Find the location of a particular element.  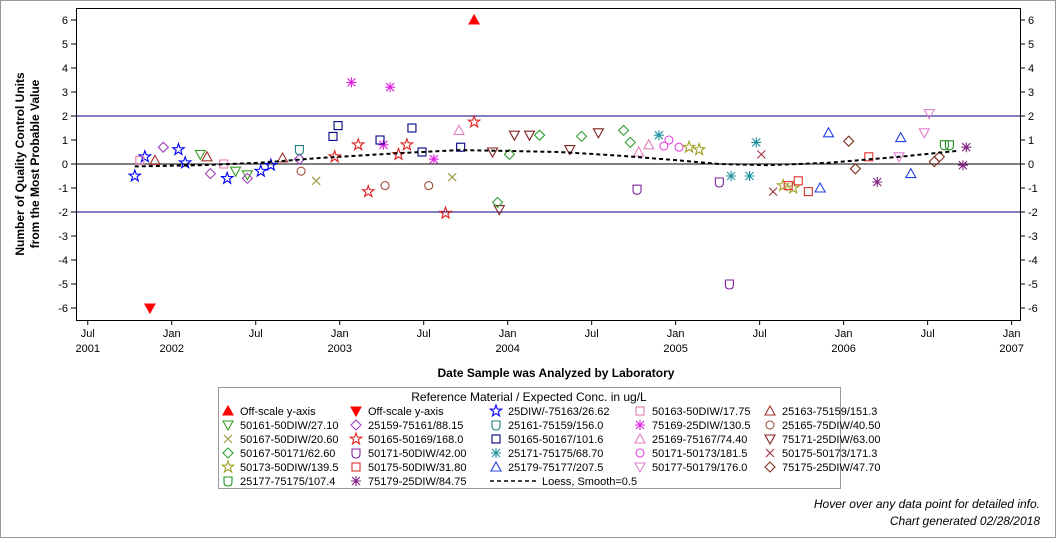

y-tick-label: -4 is located at coordinates (63, 261).